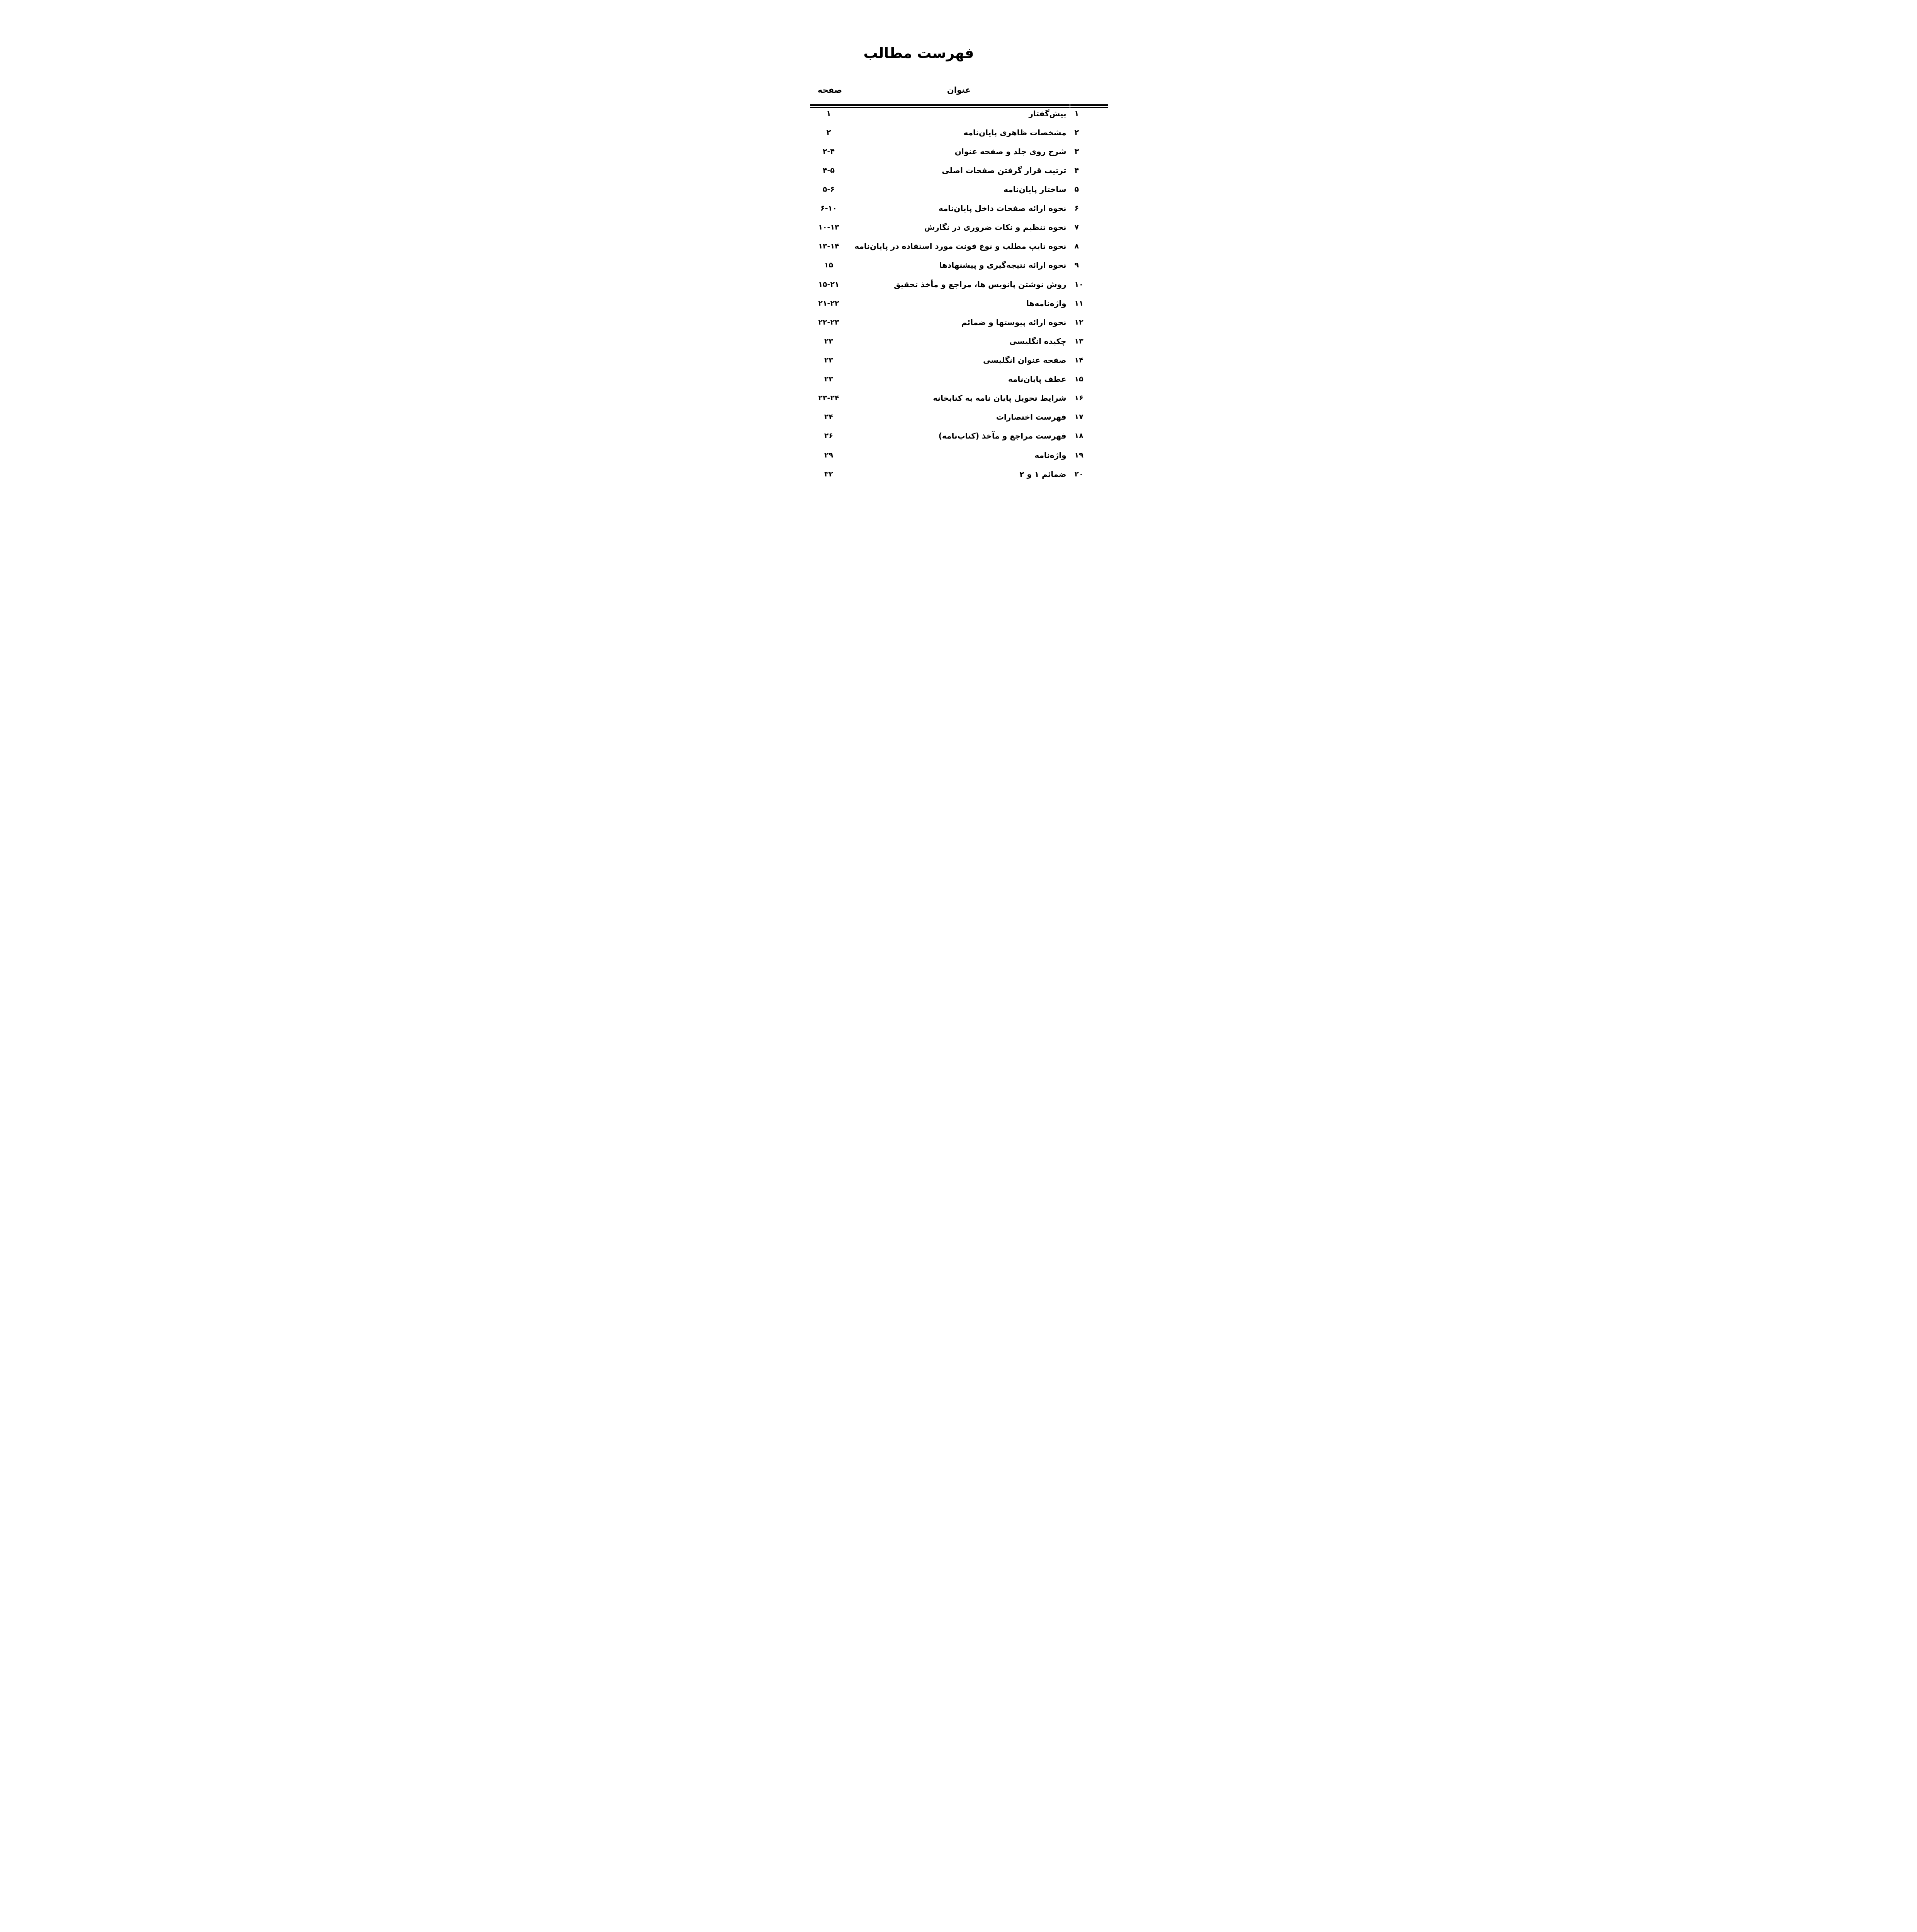 The width and height of the screenshot is (1917, 1932). I want to click on toc-row: ۱۳ چکیده انگلیسی ۲۳, so click(958, 341).